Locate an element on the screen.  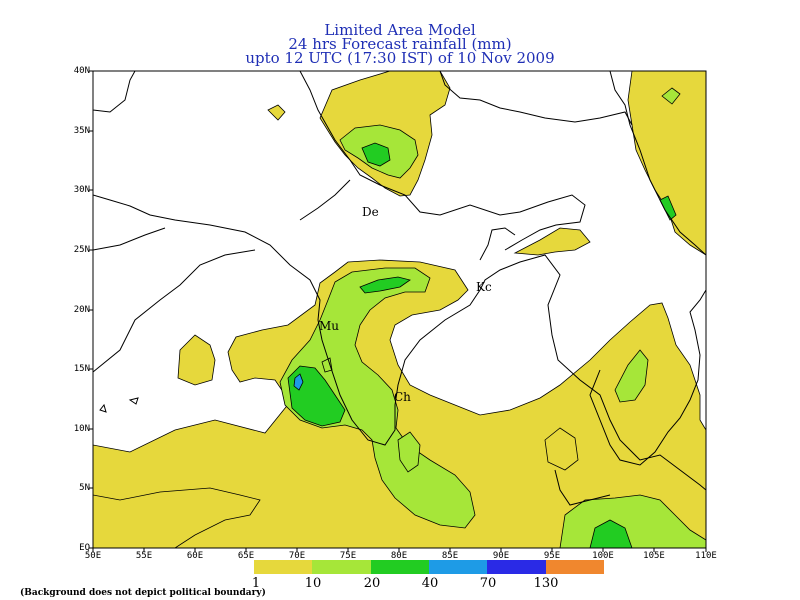
lon-label-70e: 70E is located at coordinates (297, 556).